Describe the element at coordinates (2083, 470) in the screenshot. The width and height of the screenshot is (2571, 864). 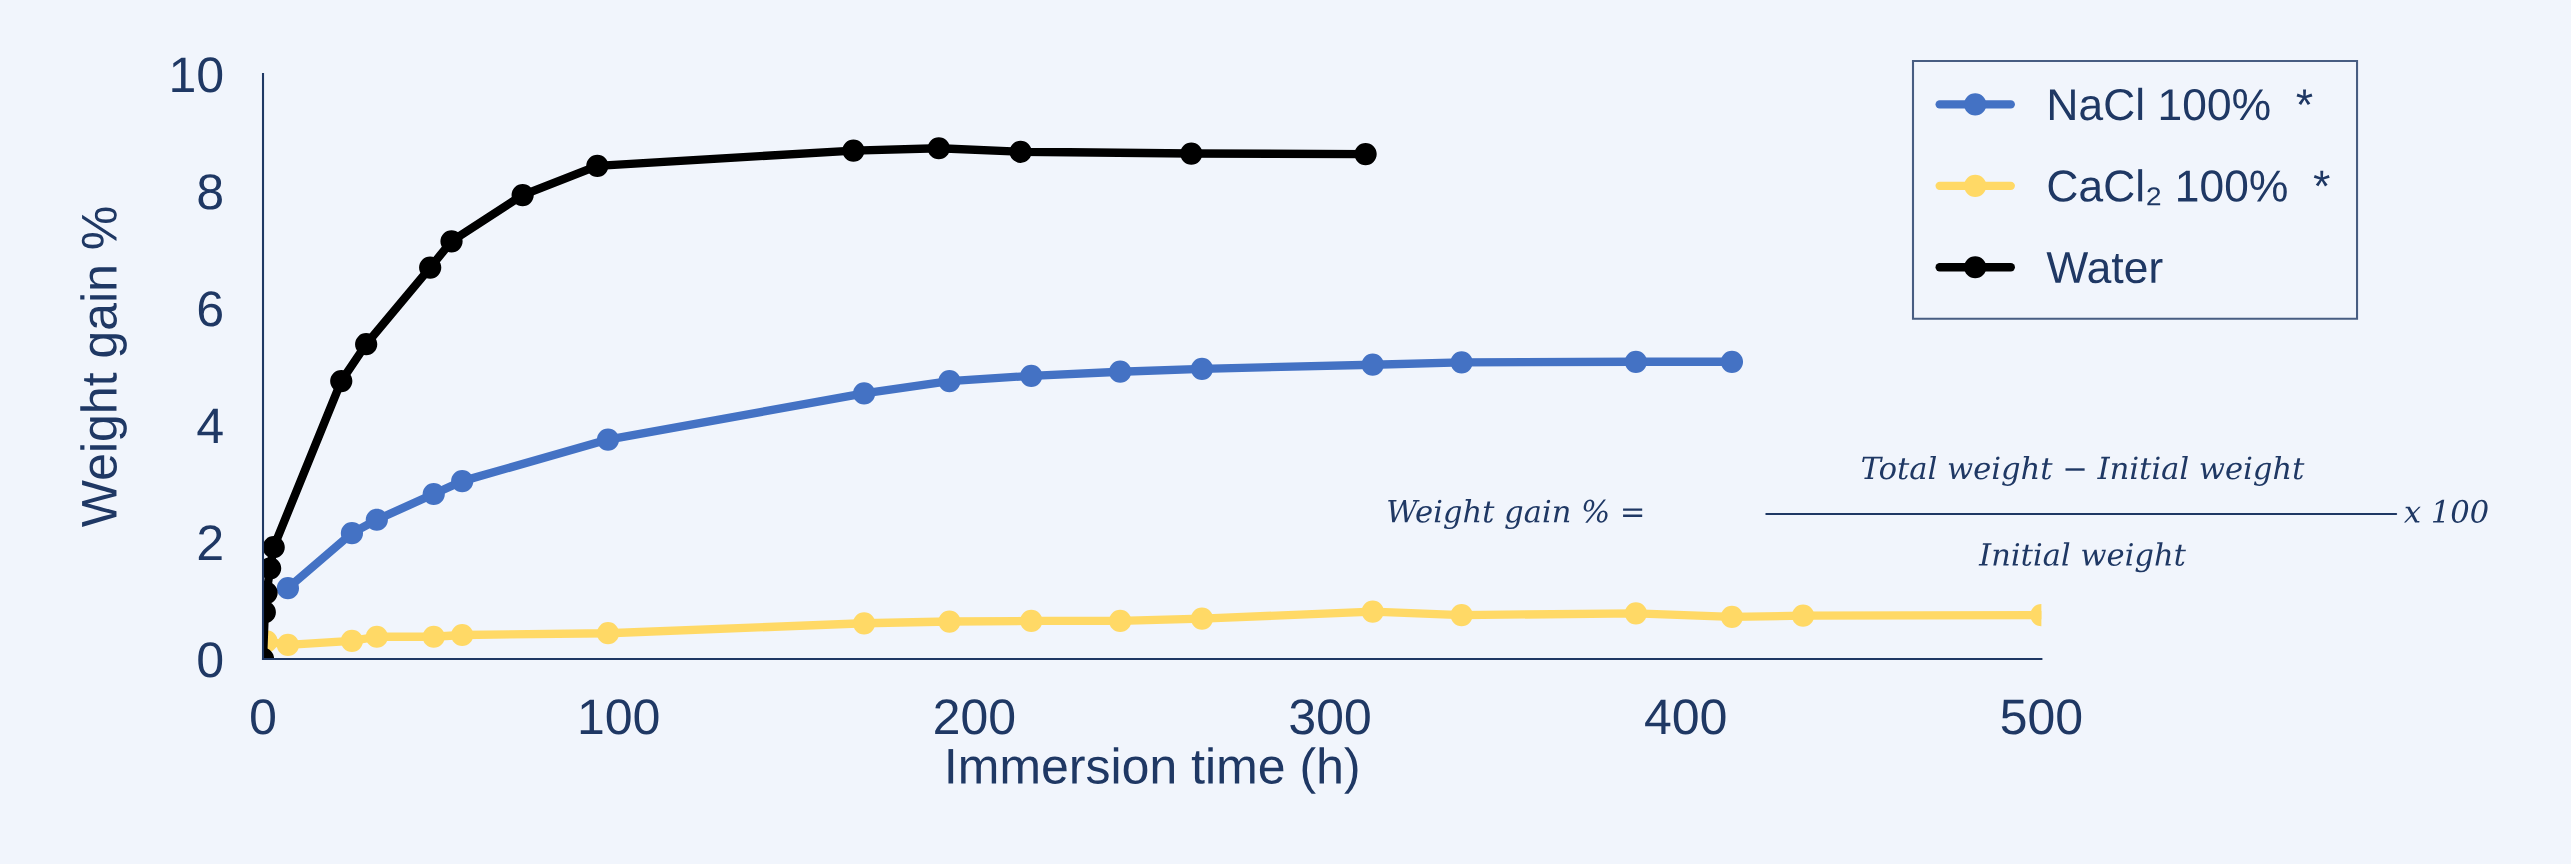
I see `annotation: Total weight − Initial weight` at that location.